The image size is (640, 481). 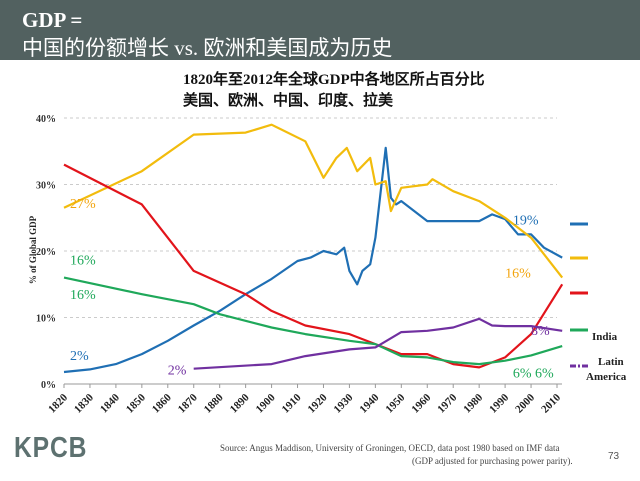 I want to click on page-number: 73, so click(x=614, y=456).